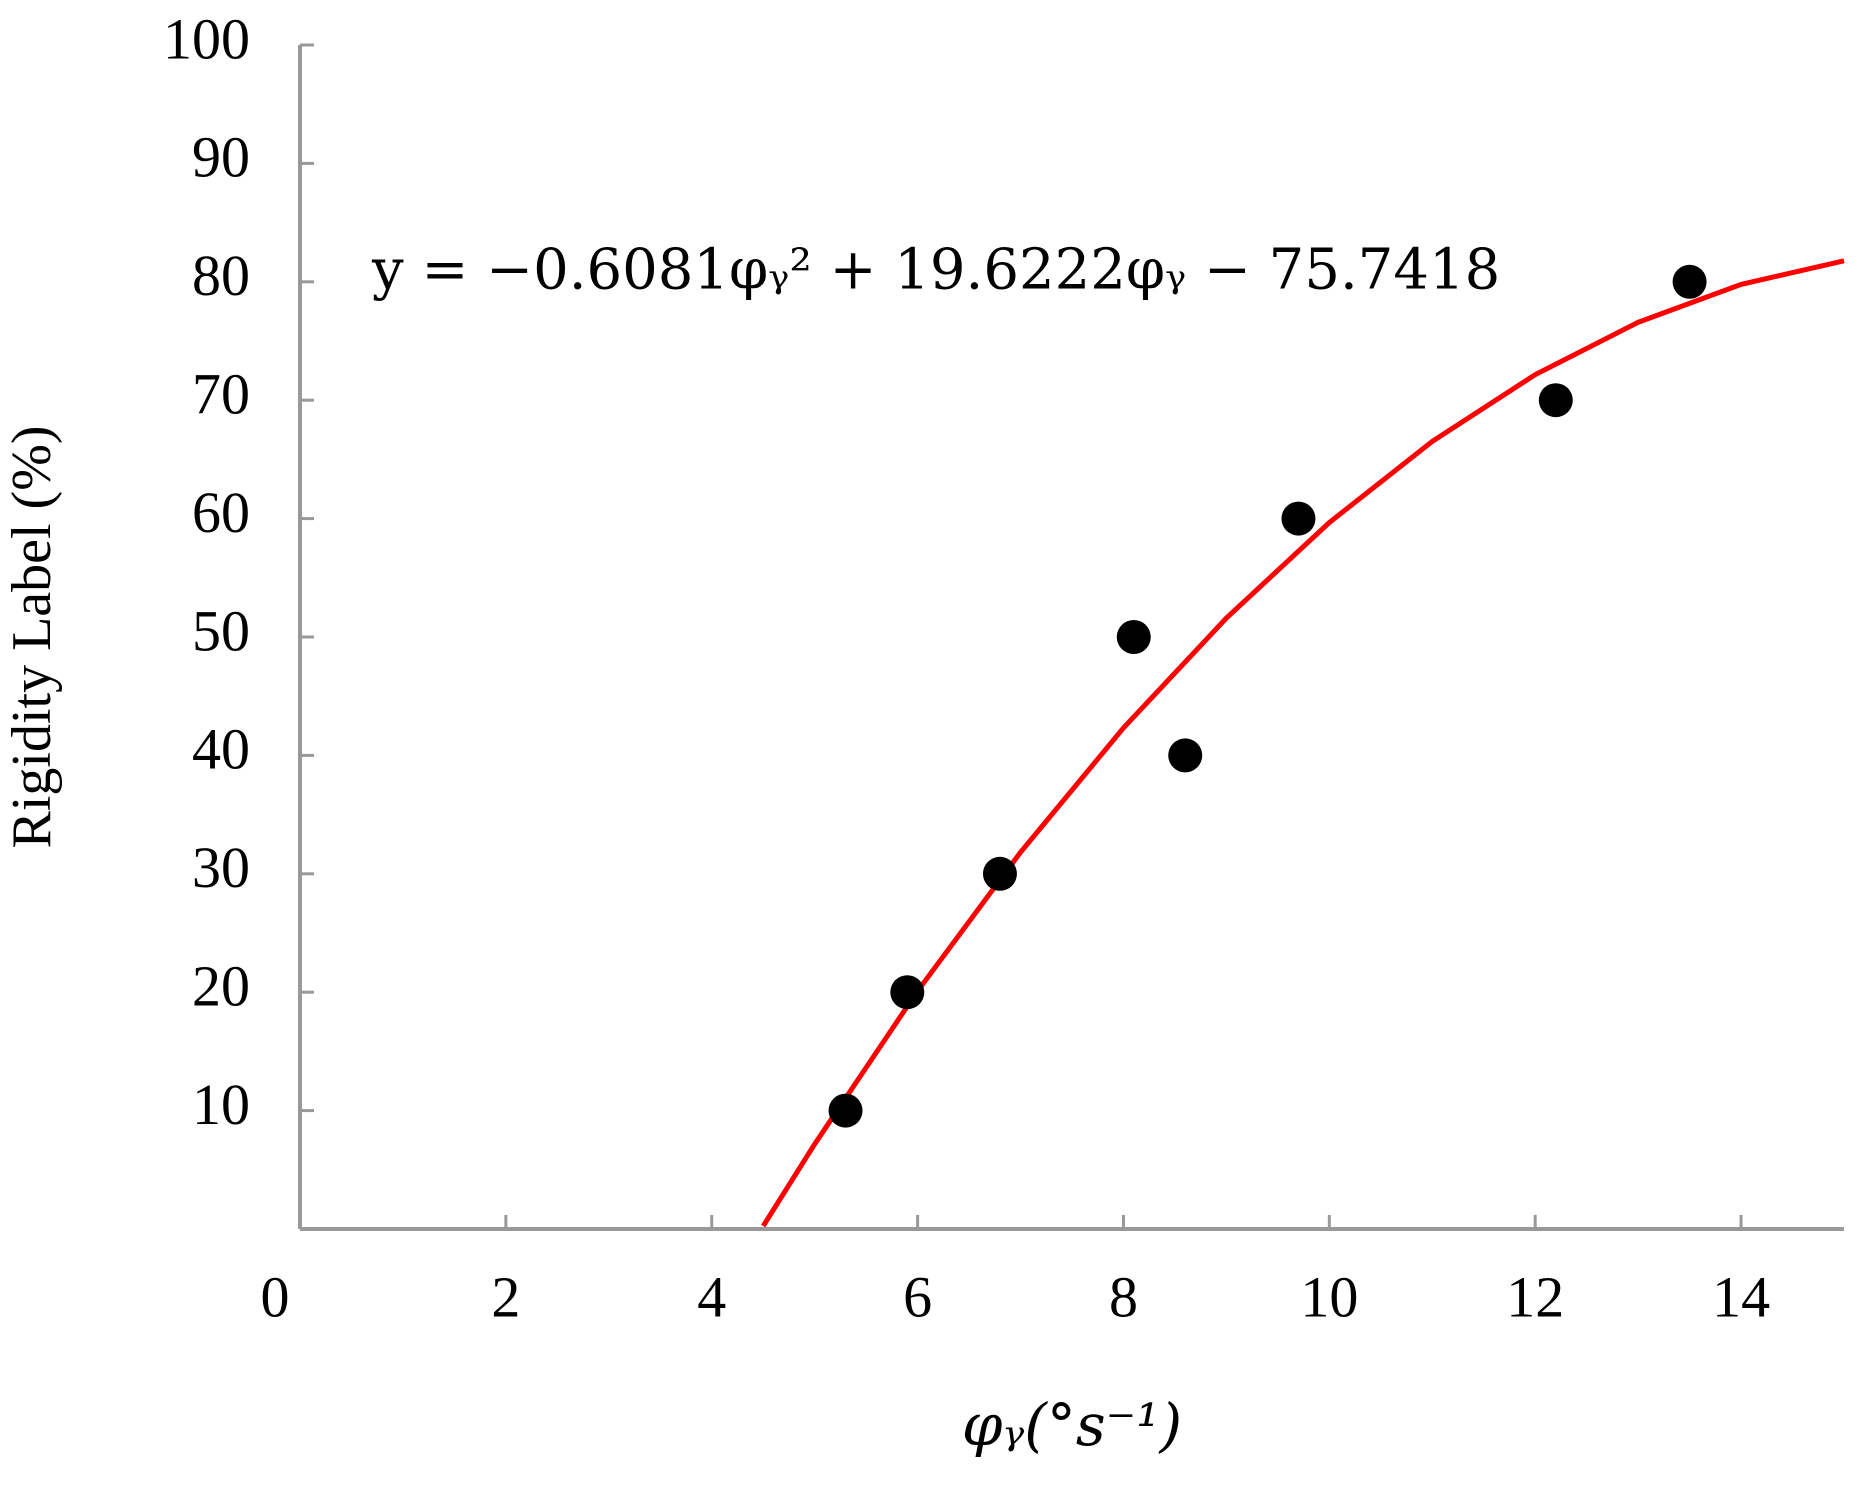 The image size is (1859, 1486). I want to click on y-tick-label: 50, so click(221, 630).